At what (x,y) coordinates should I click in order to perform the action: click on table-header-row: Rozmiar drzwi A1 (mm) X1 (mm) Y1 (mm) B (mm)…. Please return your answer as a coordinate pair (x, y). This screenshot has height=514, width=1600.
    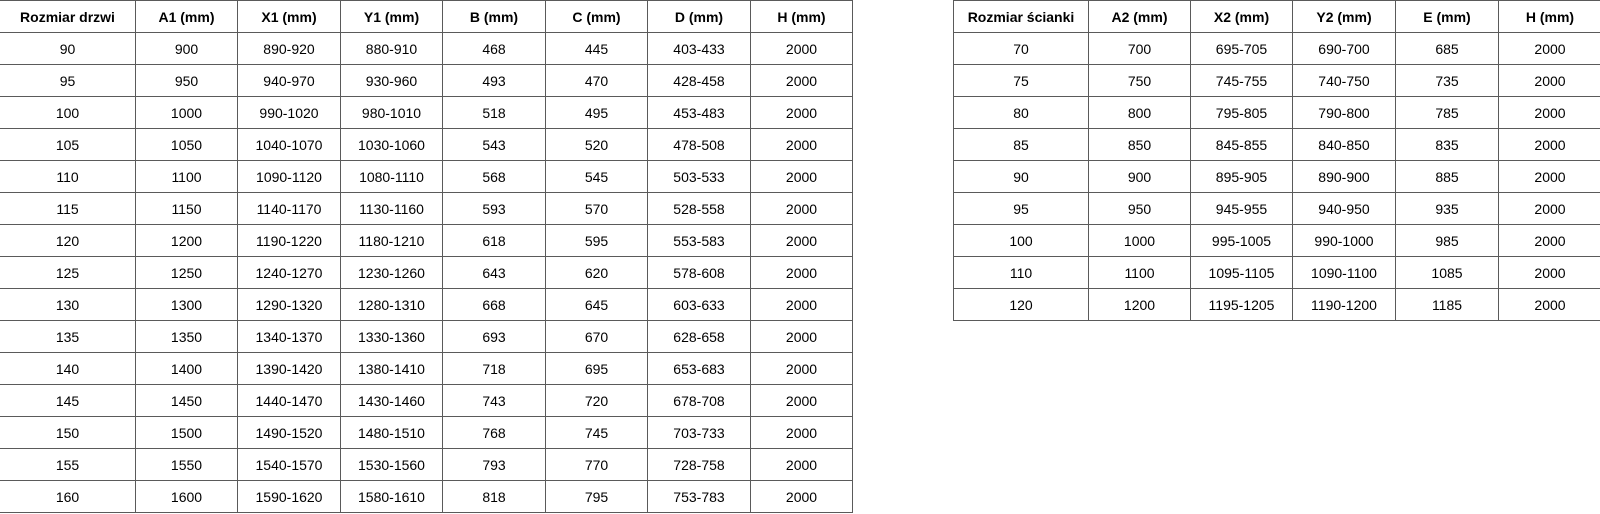
    Looking at the image, I should click on (426, 16).